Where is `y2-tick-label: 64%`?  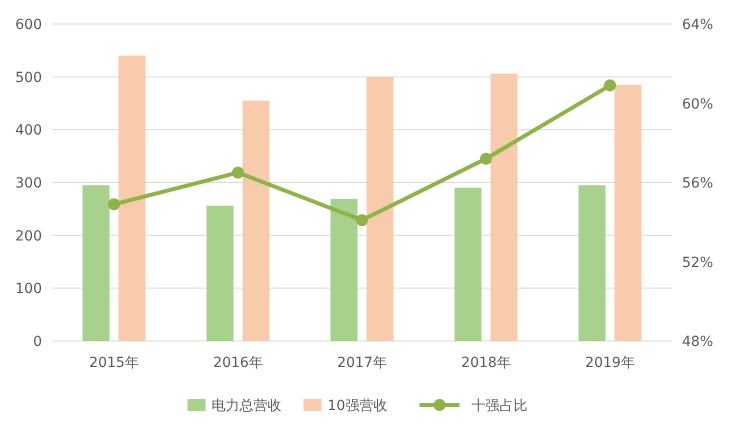 y2-tick-label: 64% is located at coordinates (698, 25).